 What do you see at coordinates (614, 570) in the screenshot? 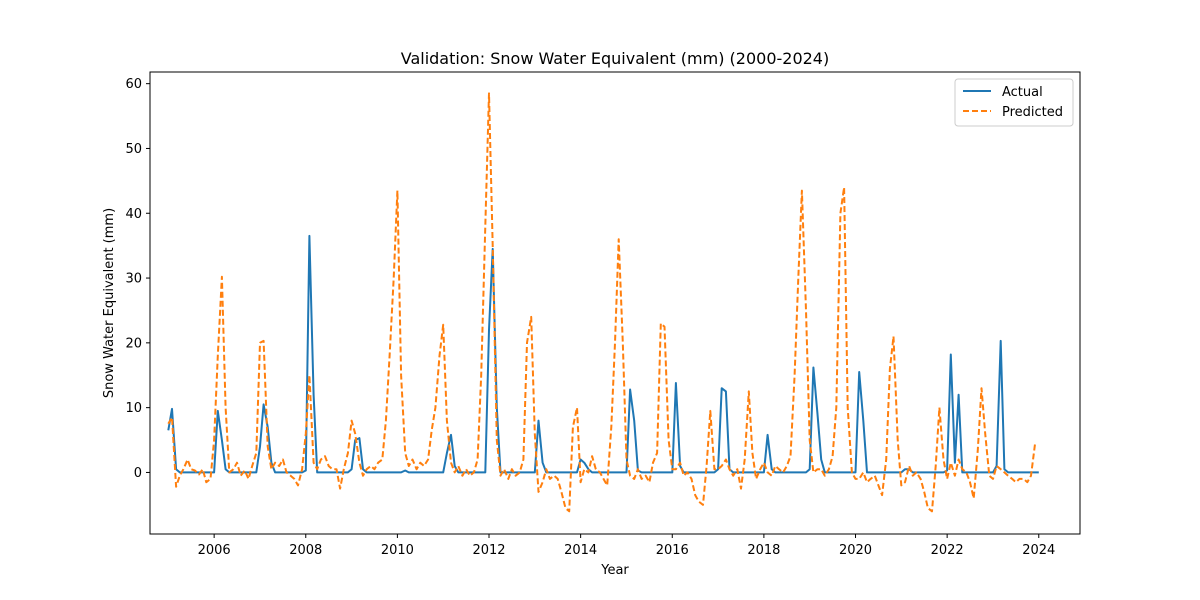
I see `x-axis-label: Year` at bounding box center [614, 570].